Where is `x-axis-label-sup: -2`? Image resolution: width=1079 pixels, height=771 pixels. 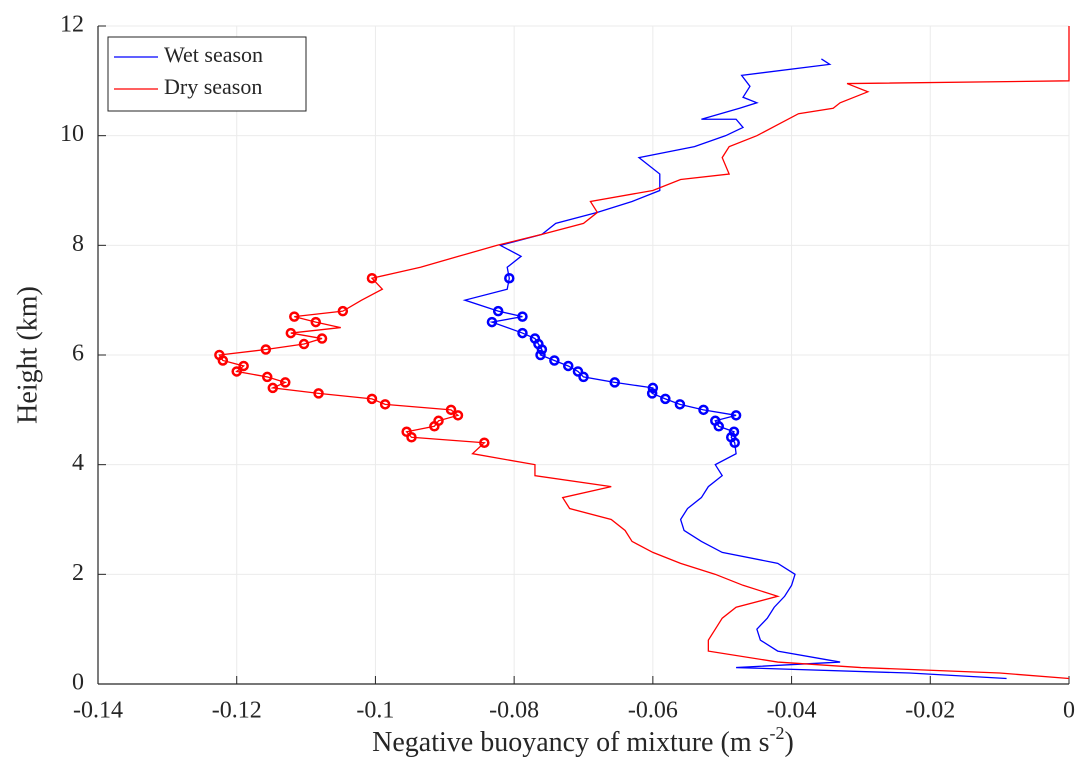 x-axis-label-sup: -2 is located at coordinates (777, 733).